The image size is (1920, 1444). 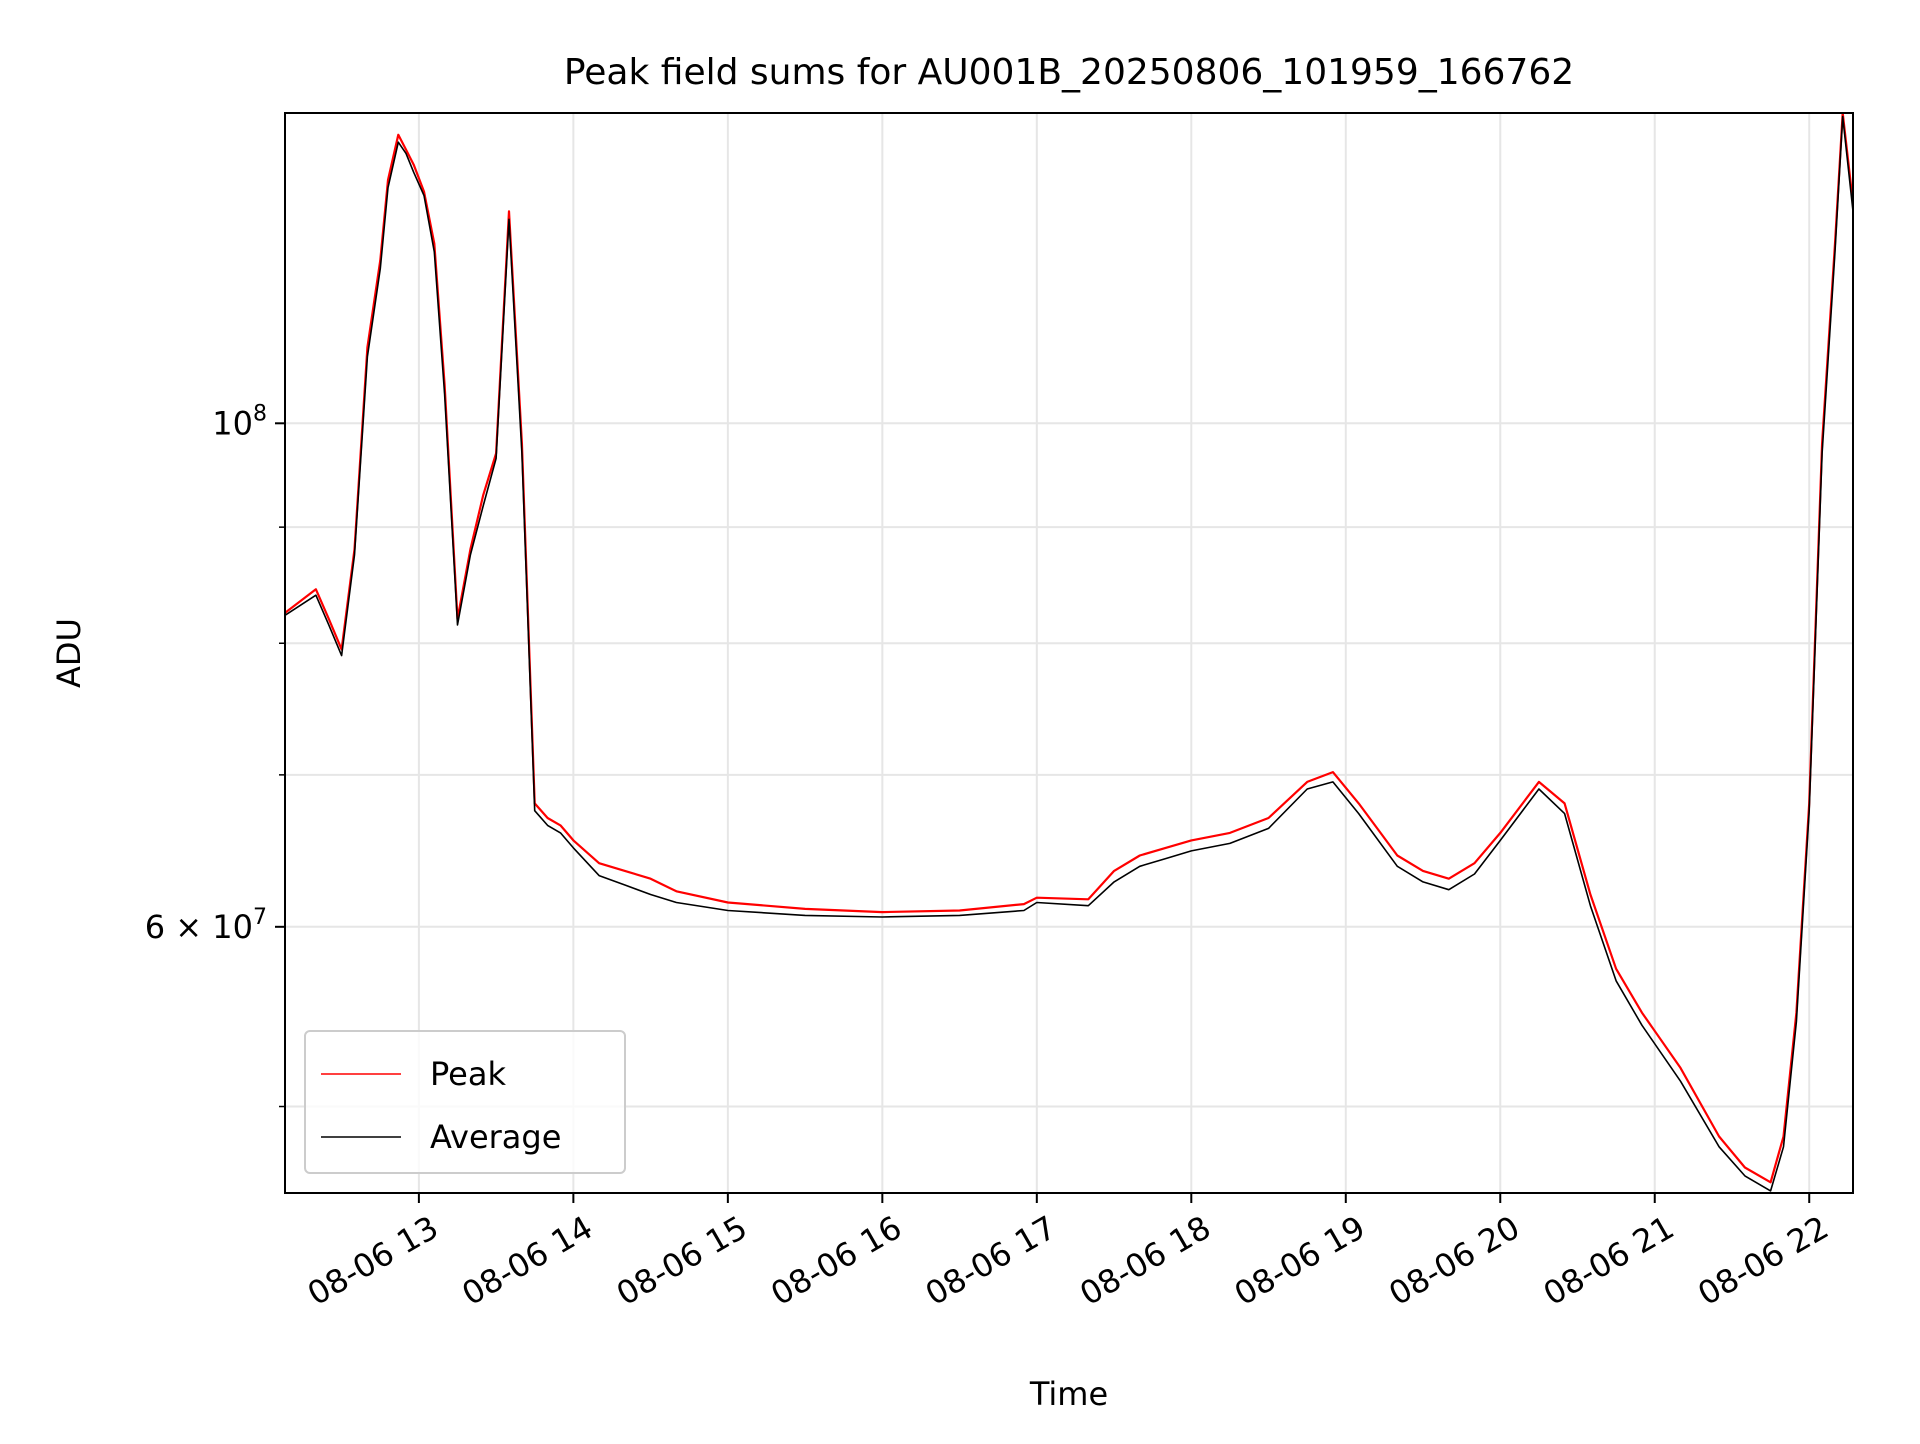 I want to click on legend: Peak Average, so click(x=465, y=1102).